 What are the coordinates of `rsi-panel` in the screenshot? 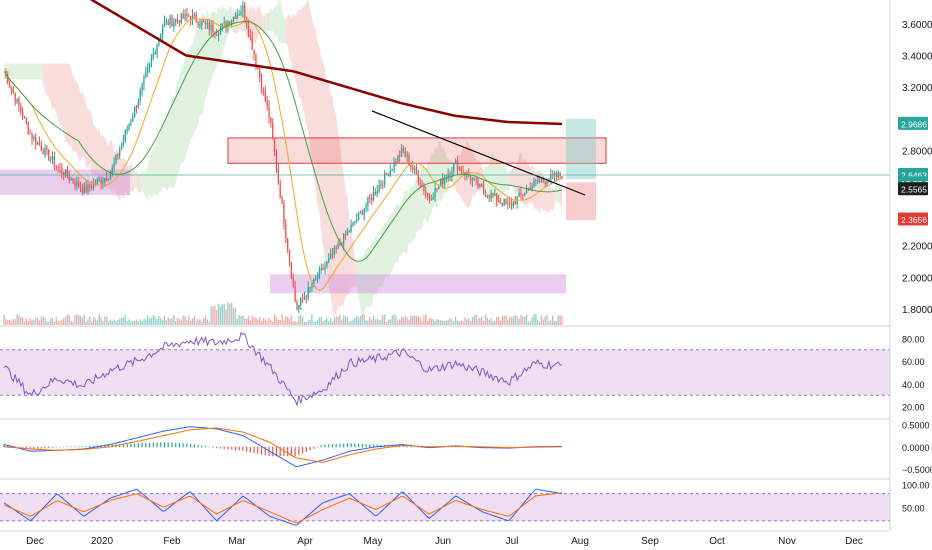 It's located at (445, 369).